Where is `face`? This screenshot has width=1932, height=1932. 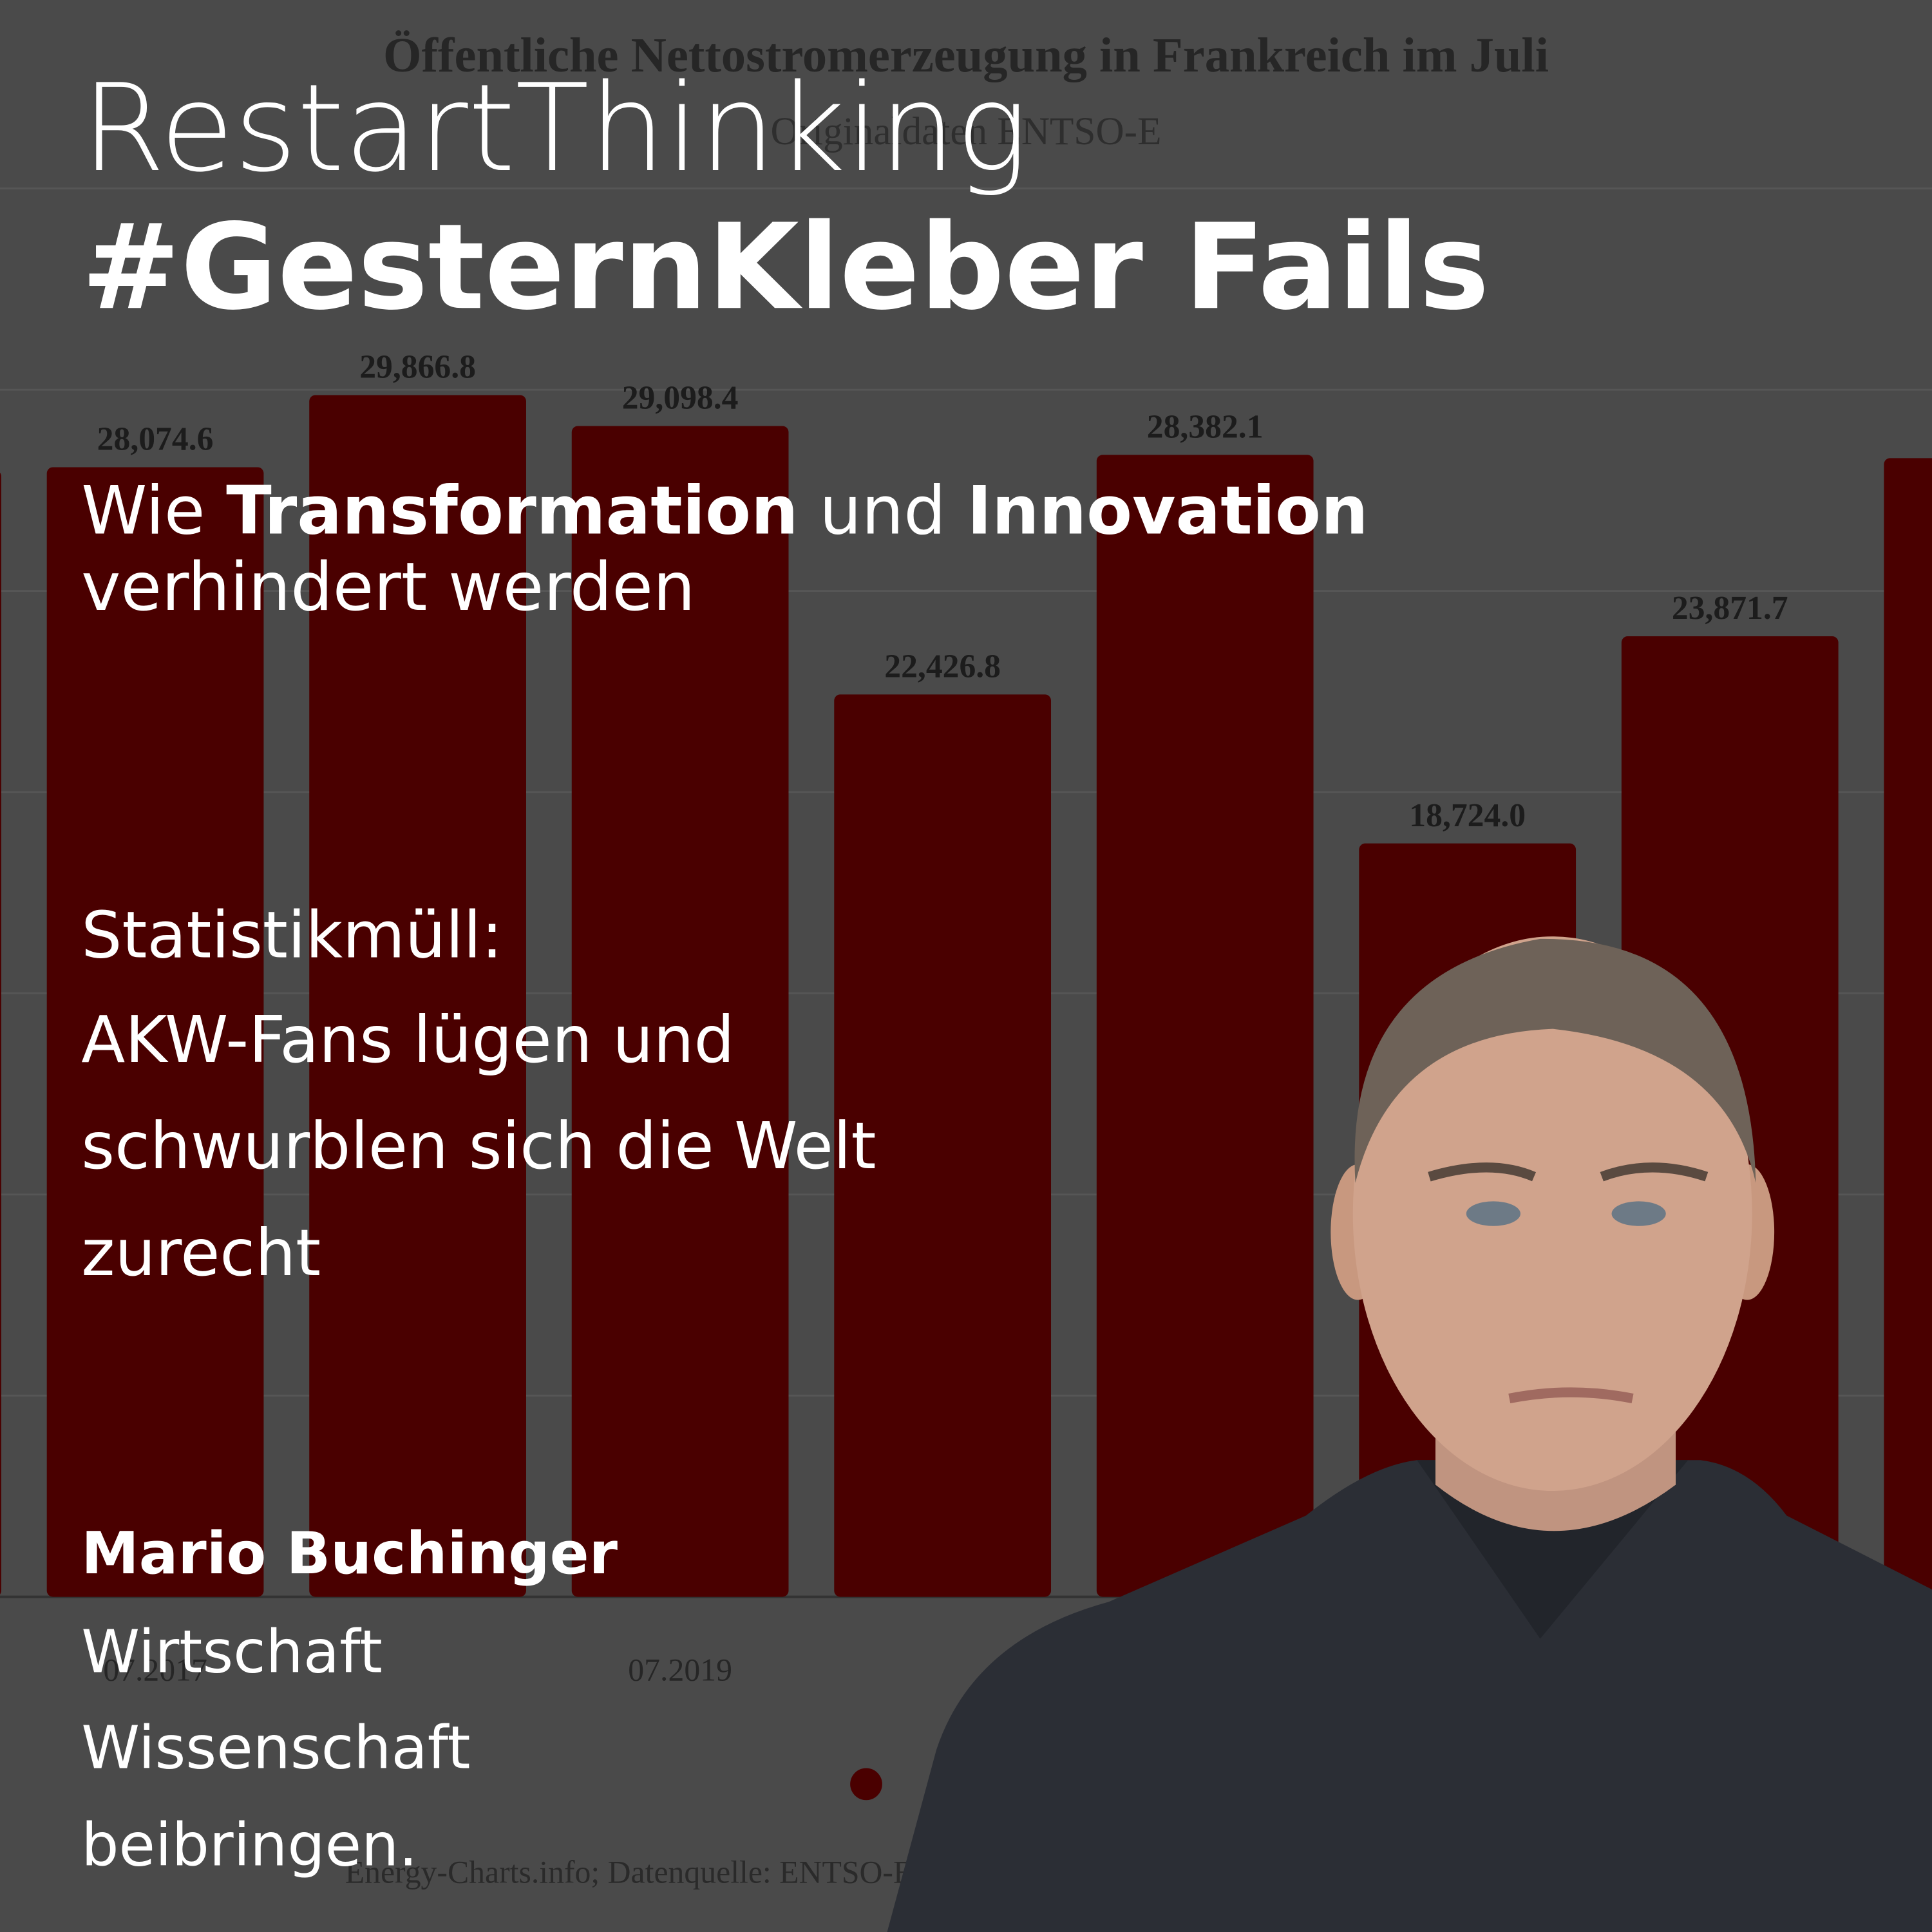 face is located at coordinates (1552, 1214).